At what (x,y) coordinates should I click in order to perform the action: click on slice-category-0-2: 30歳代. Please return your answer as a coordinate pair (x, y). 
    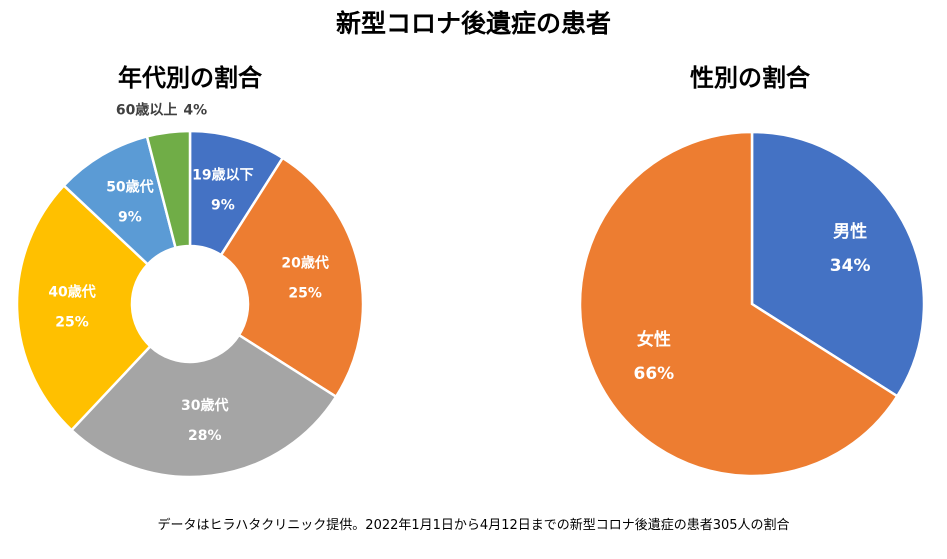
    Looking at the image, I should click on (204, 405).